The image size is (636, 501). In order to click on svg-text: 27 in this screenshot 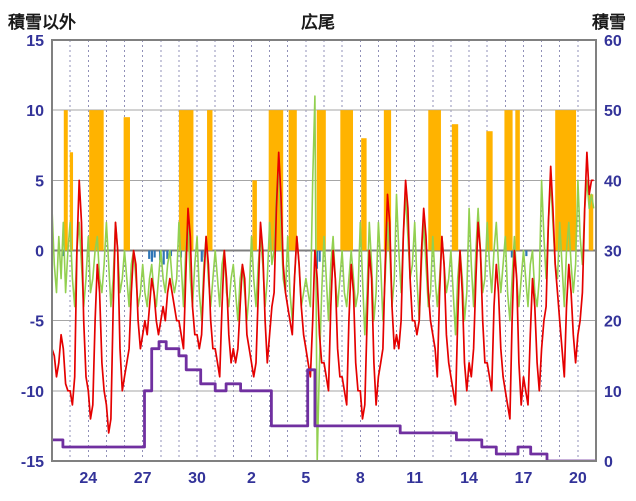, I will do `click(143, 478)`.